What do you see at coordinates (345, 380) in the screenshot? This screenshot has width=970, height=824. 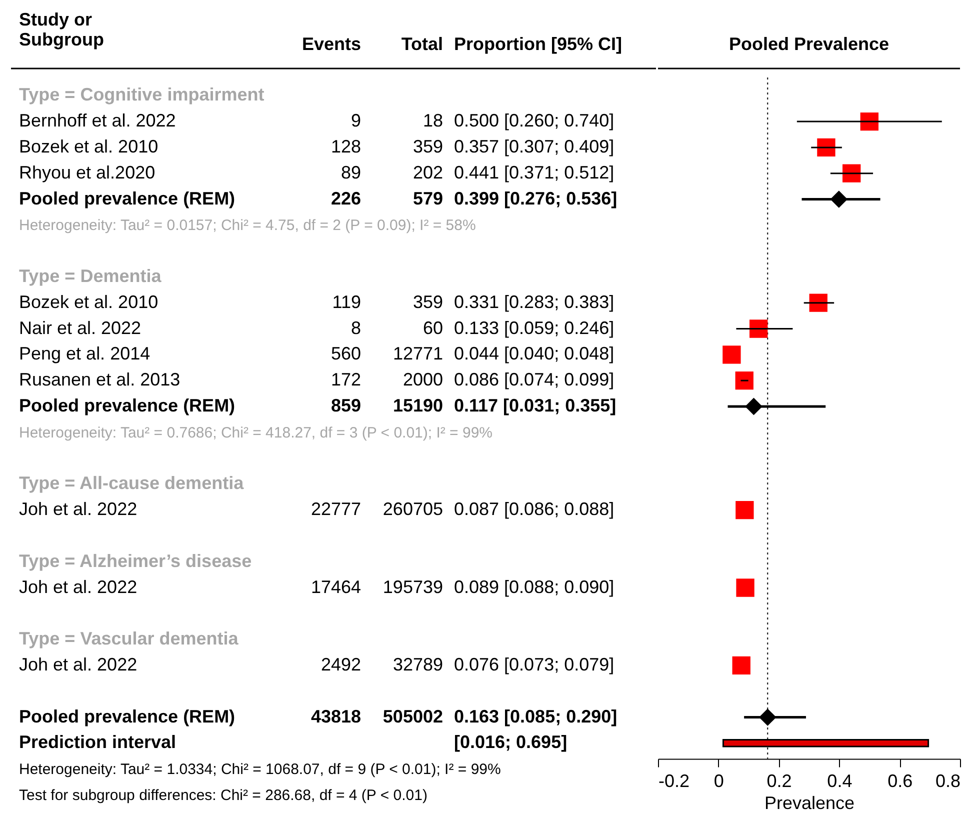 I see `text: 172` at bounding box center [345, 380].